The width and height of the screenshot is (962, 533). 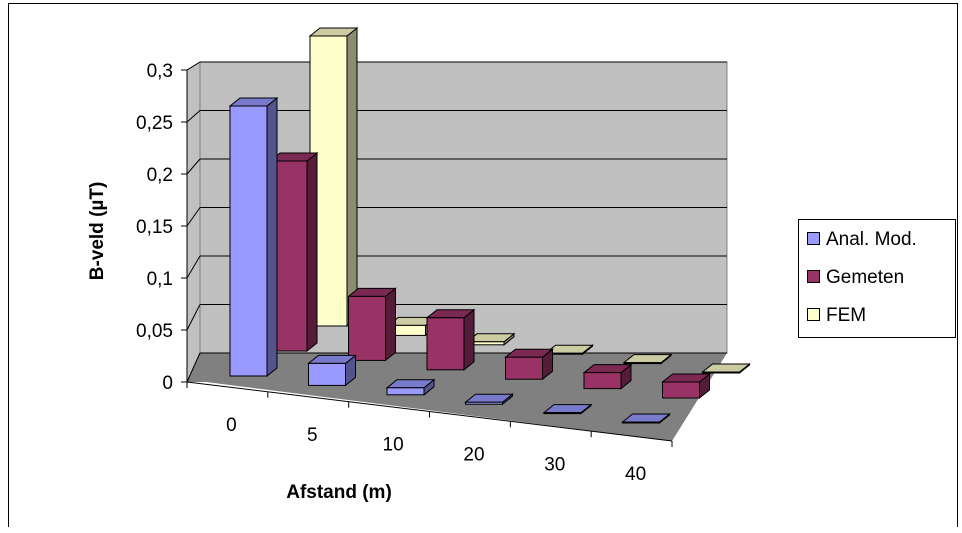 I want to click on x-tick-label: 0, so click(x=231, y=425).